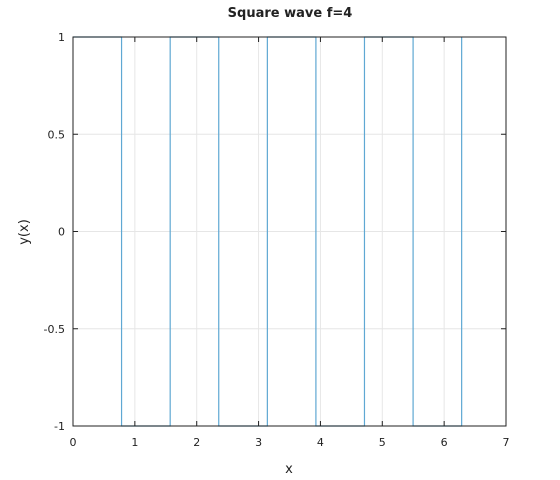 This screenshot has width=560, height=480. I want to click on x-tick-label: 6, so click(444, 442).